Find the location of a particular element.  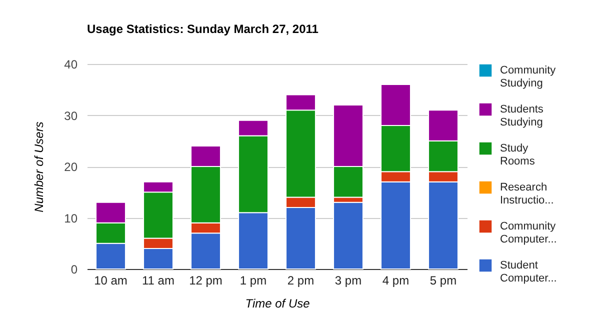

x-tick-label: 10 am is located at coordinates (111, 281).